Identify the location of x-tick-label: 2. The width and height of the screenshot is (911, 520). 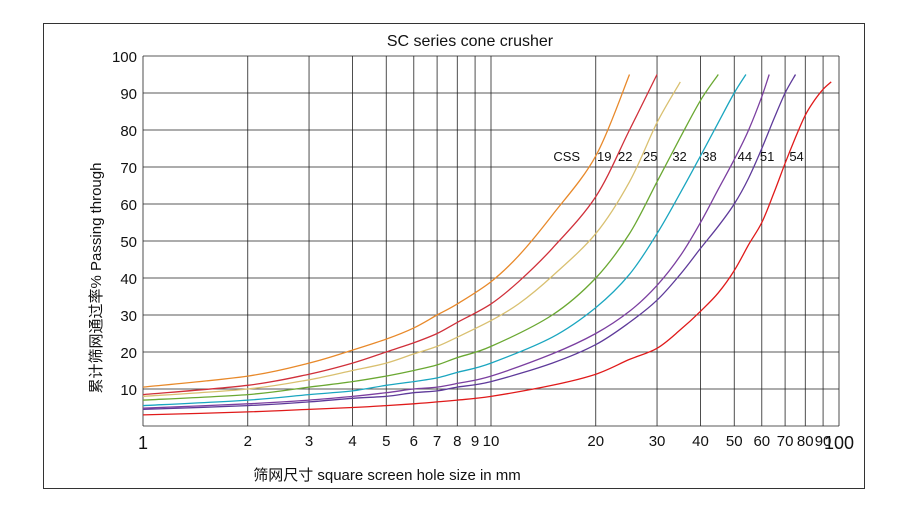
(248, 441).